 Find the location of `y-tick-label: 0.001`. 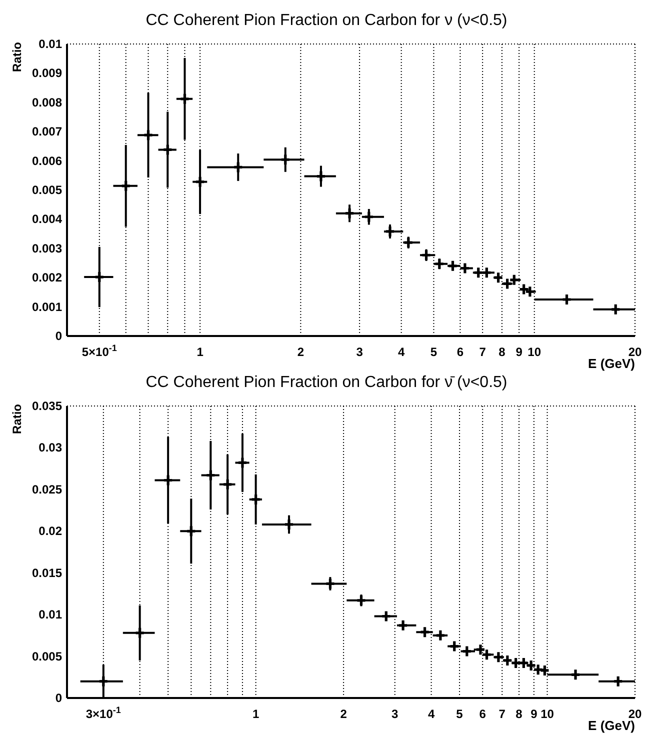

y-tick-label: 0.001 is located at coordinates (47, 307).